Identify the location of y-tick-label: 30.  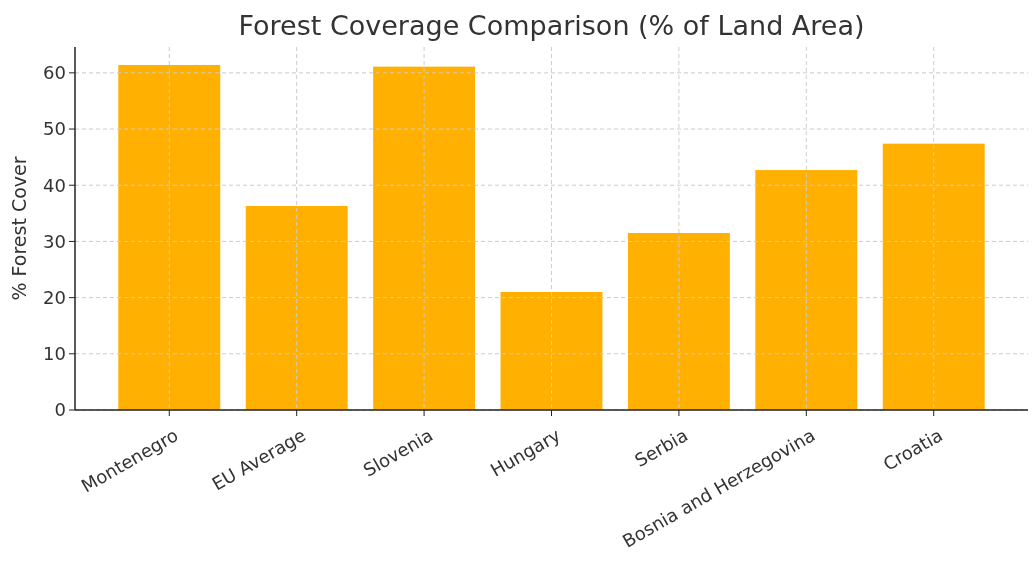
(54, 241).